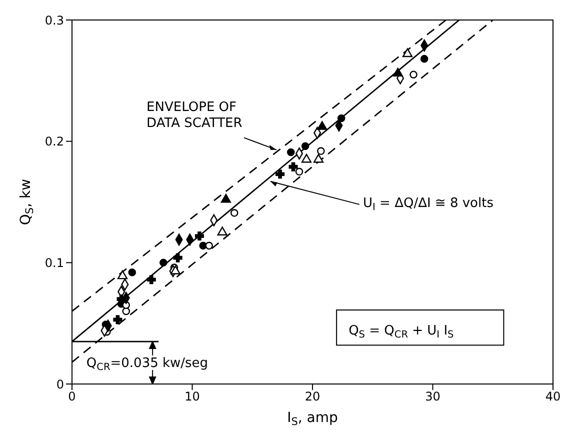 The width and height of the screenshot is (581, 444). What do you see at coordinates (147, 365) in the screenshot?
I see `annotation: Q$_{CR}$=0.035 kw/seg` at bounding box center [147, 365].